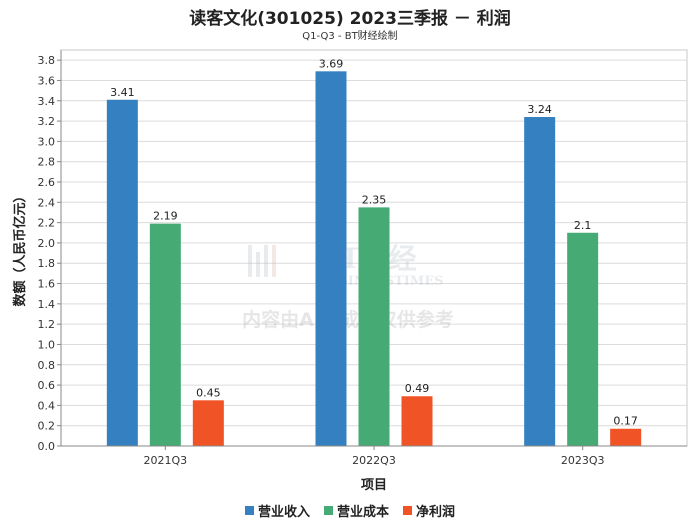 The width and height of the screenshot is (700, 524). I want to click on y-tick-label: 3.4, so click(47, 101).